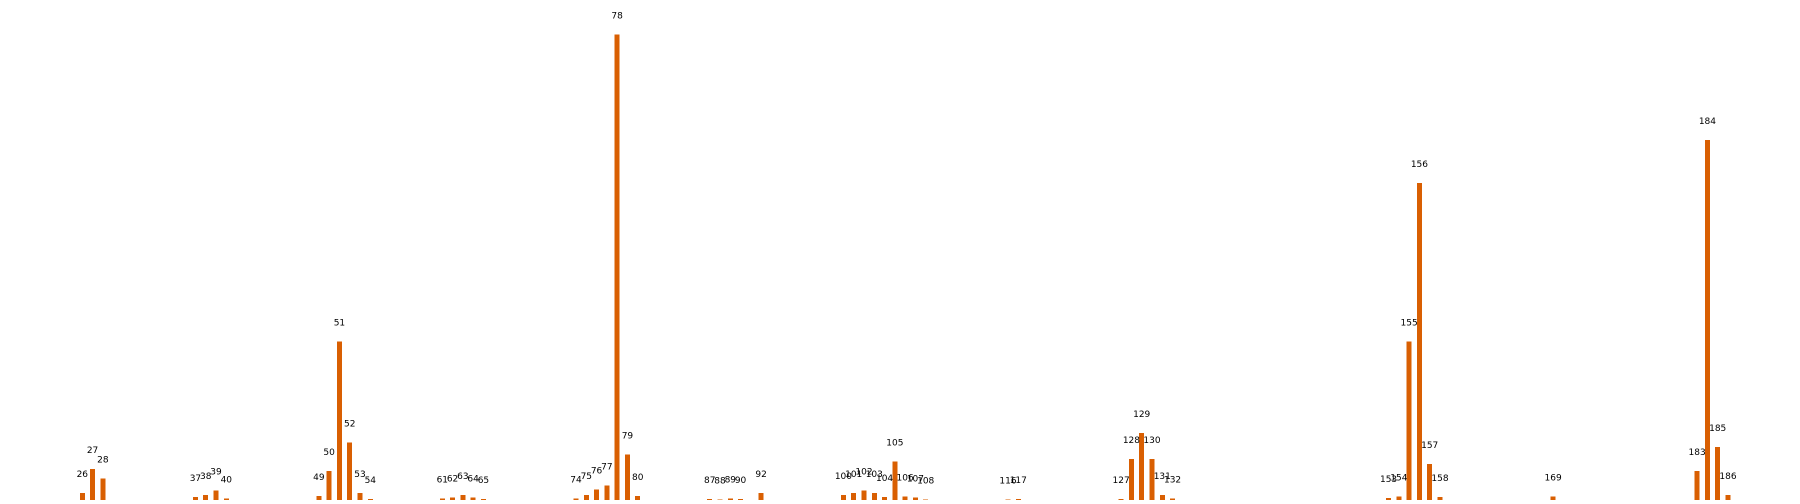  I want to click on bar-label-89: 89, so click(731, 481).